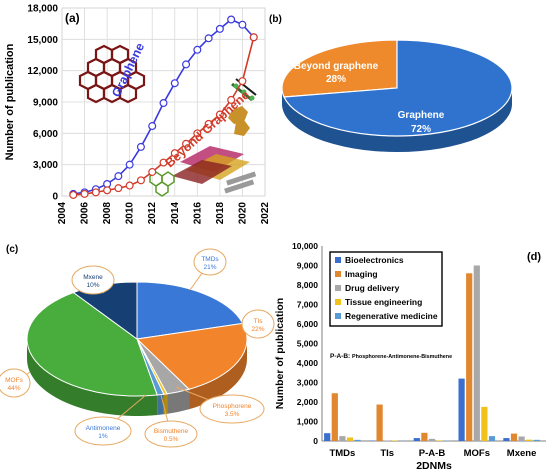 This screenshot has height=474, width=550. Describe the element at coordinates (13, 388) in the screenshot. I see `callout-pct-mofs: 44%` at that location.